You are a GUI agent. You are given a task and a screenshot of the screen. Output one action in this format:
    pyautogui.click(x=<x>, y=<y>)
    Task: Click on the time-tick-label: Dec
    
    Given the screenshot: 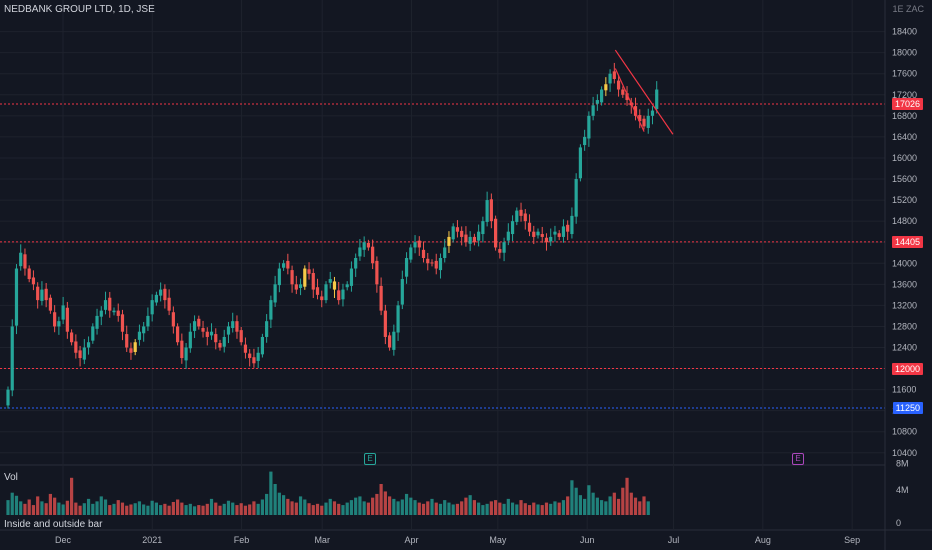 What is the action you would take?
    pyautogui.click(x=63, y=540)
    